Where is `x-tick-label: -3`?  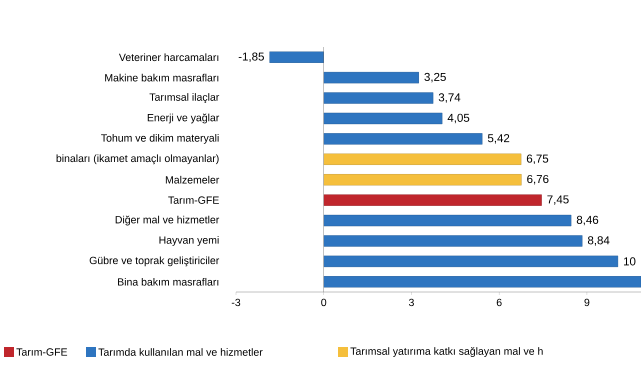 x-tick-label: -3 is located at coordinates (236, 302).